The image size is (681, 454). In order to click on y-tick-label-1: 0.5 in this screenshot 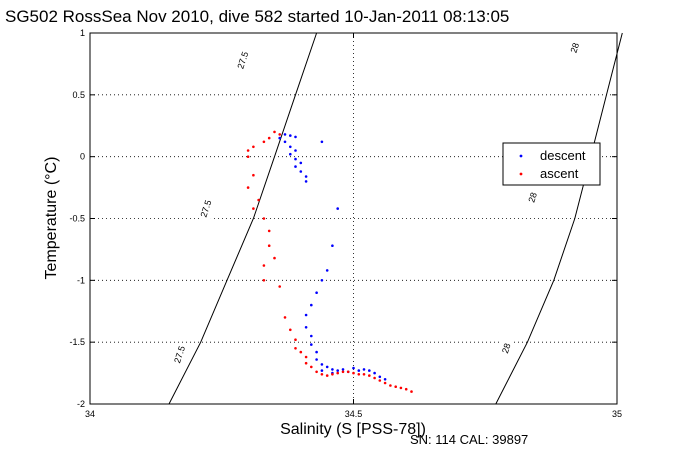, I will do `click(78, 95)`.